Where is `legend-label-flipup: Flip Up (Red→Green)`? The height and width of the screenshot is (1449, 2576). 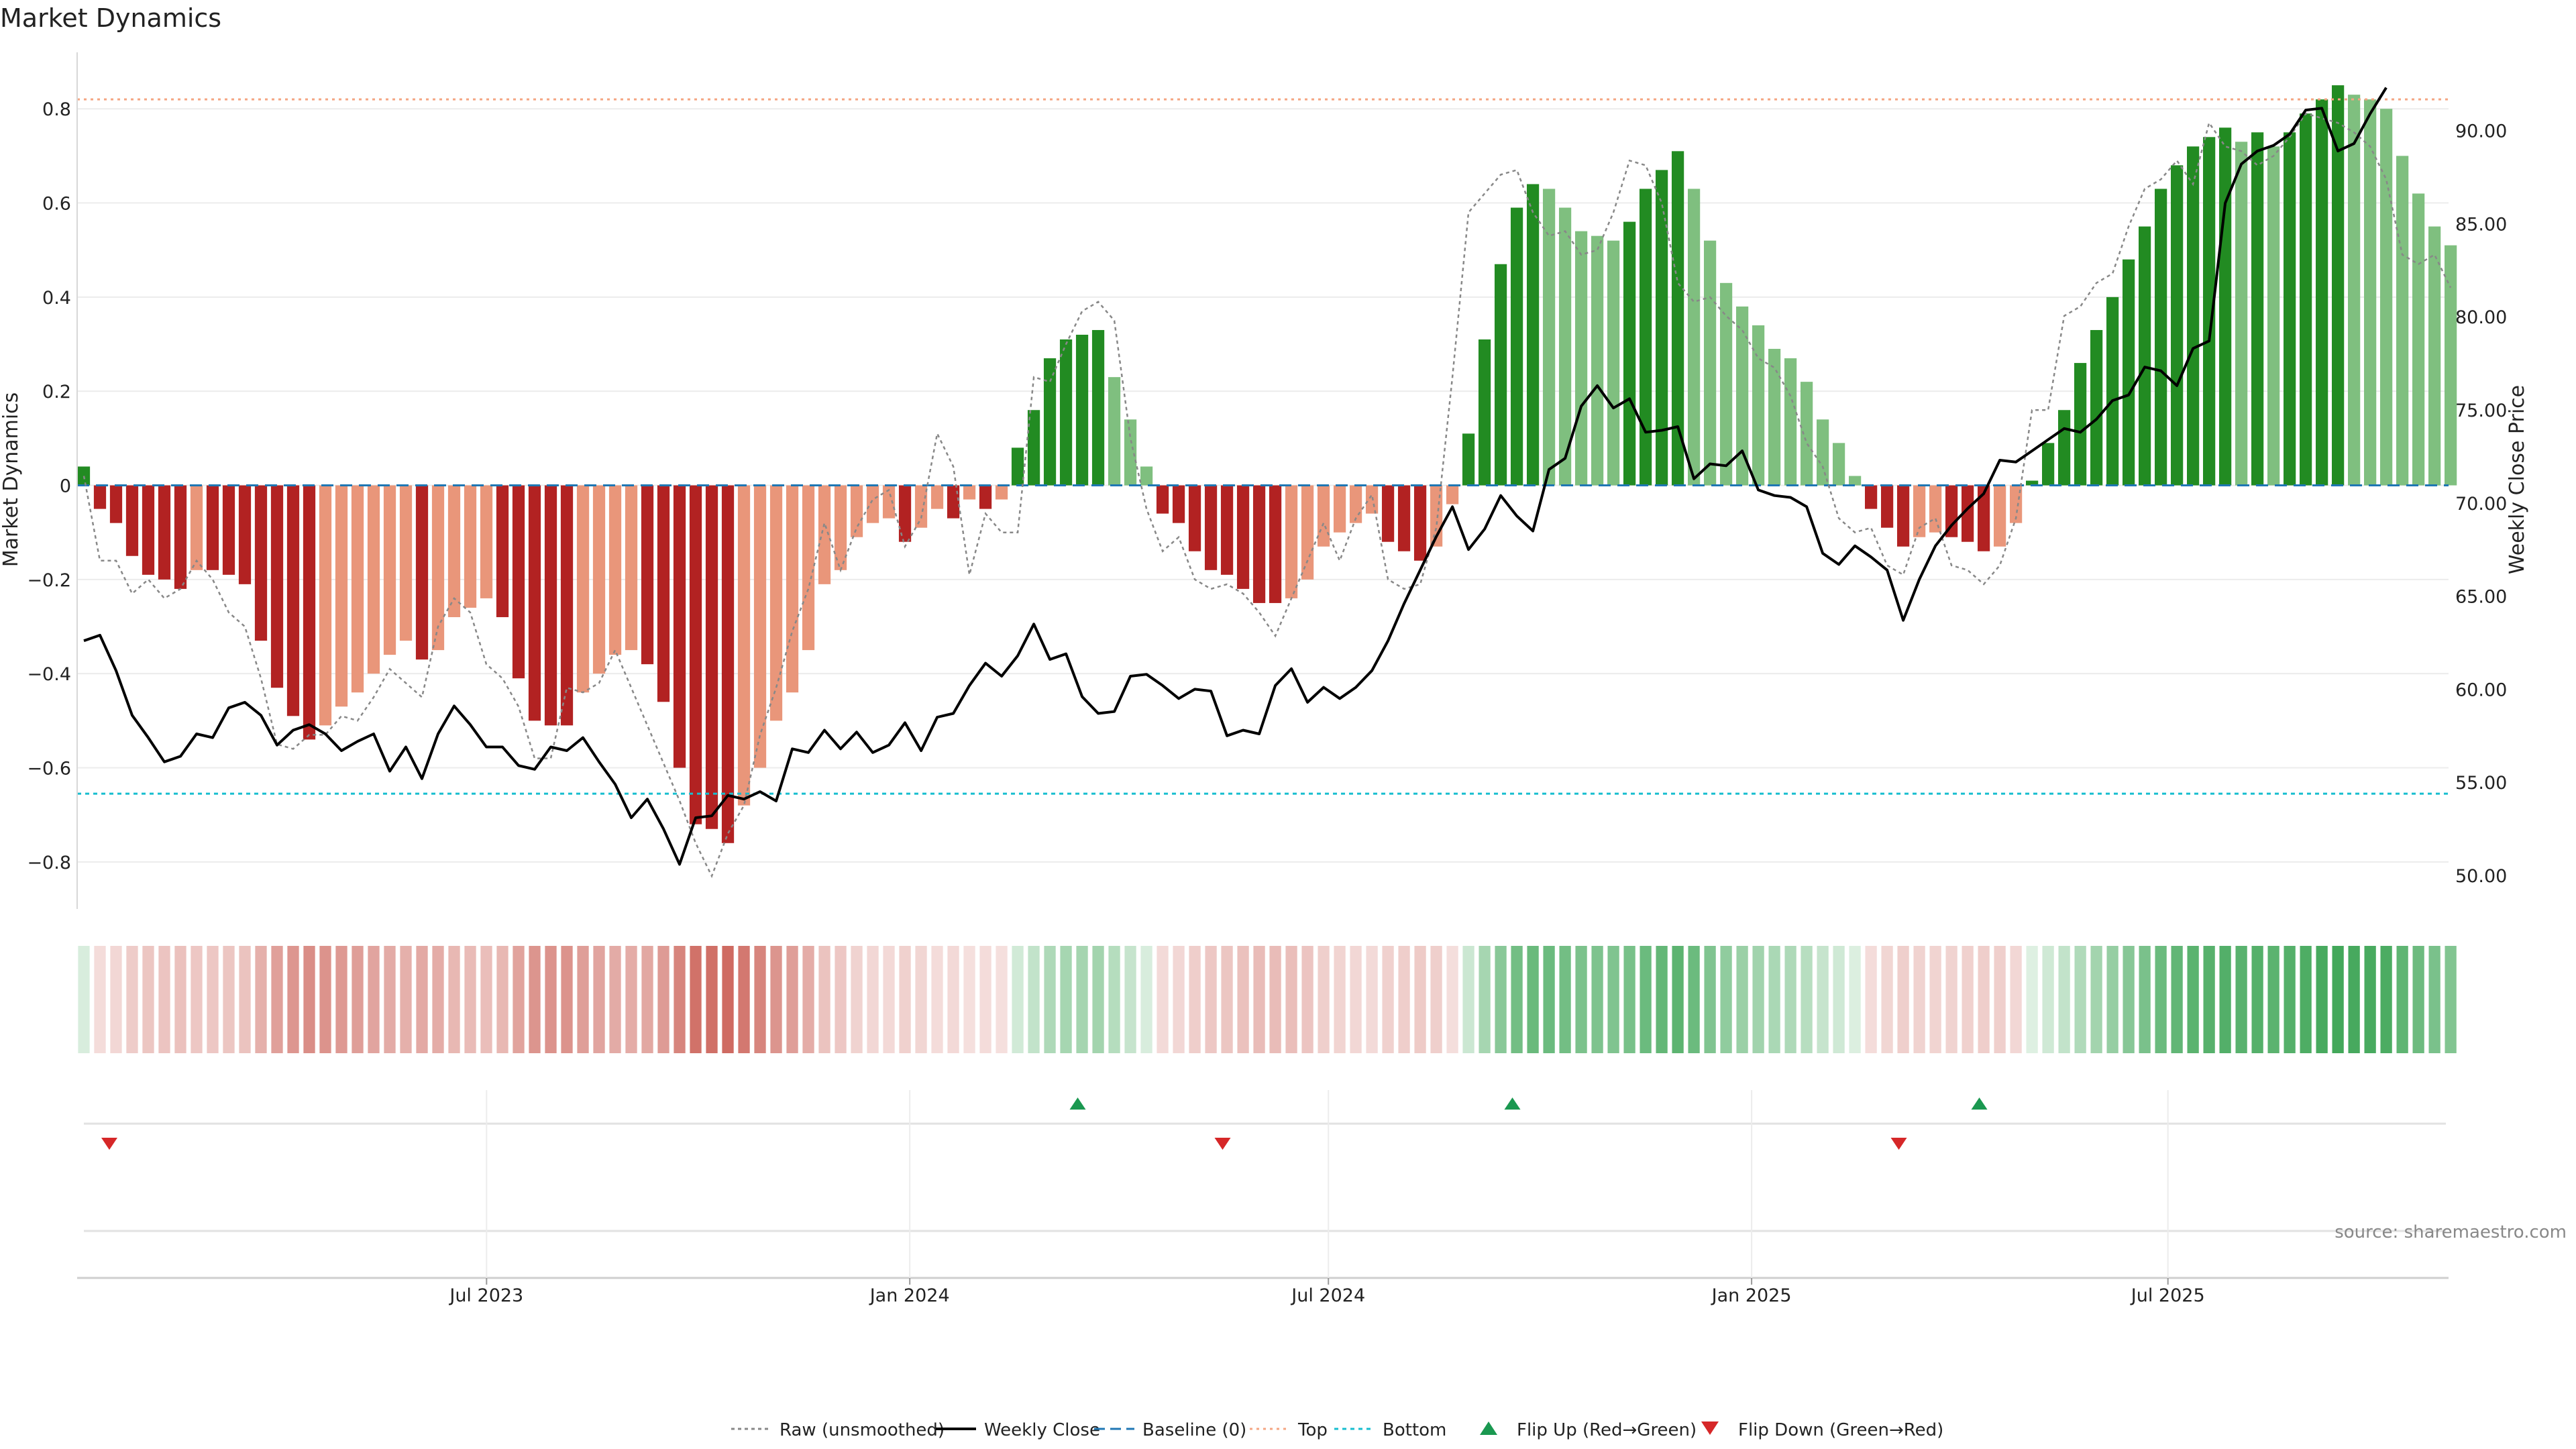
legend-label-flipup: Flip Up (Red→Green) is located at coordinates (1607, 1430).